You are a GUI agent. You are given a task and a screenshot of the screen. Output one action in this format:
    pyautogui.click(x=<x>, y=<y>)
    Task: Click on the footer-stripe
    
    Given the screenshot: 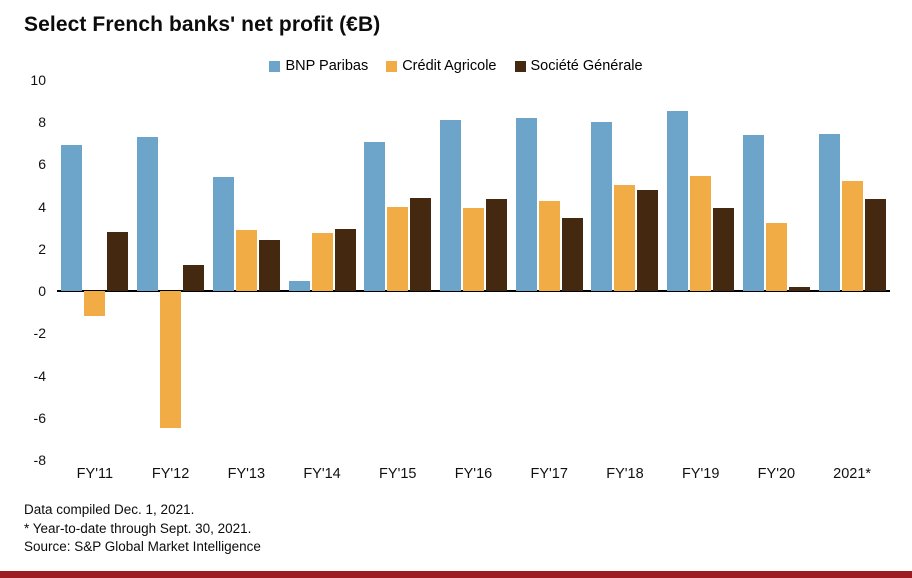 What is the action you would take?
    pyautogui.click(x=456, y=574)
    